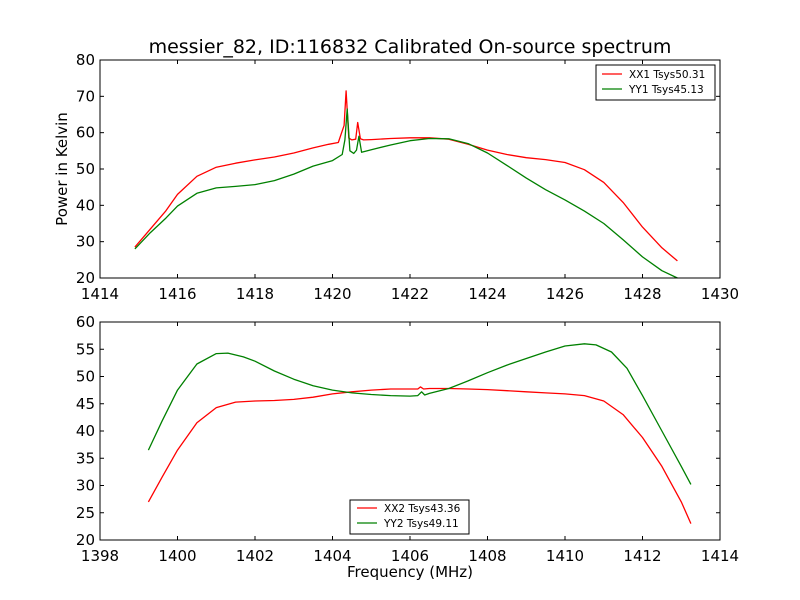  I want to click on top-y-tick-label-6: 80, so click(85, 60).